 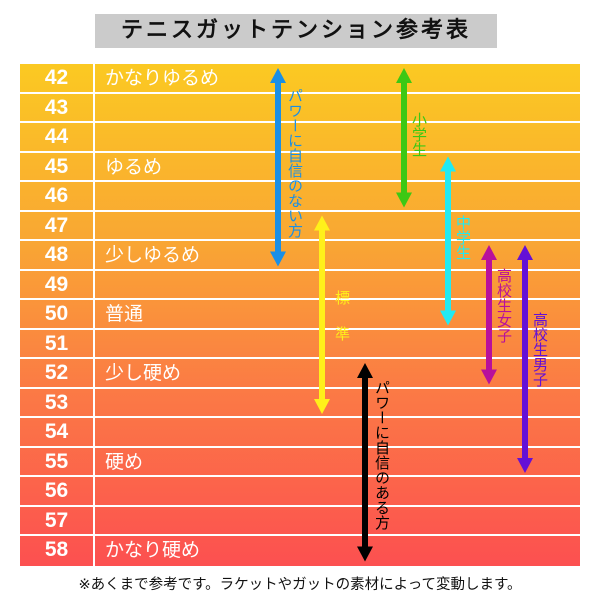 What do you see at coordinates (162, 78) in the screenshot?
I see `tension-label: かなりゆるめ` at bounding box center [162, 78].